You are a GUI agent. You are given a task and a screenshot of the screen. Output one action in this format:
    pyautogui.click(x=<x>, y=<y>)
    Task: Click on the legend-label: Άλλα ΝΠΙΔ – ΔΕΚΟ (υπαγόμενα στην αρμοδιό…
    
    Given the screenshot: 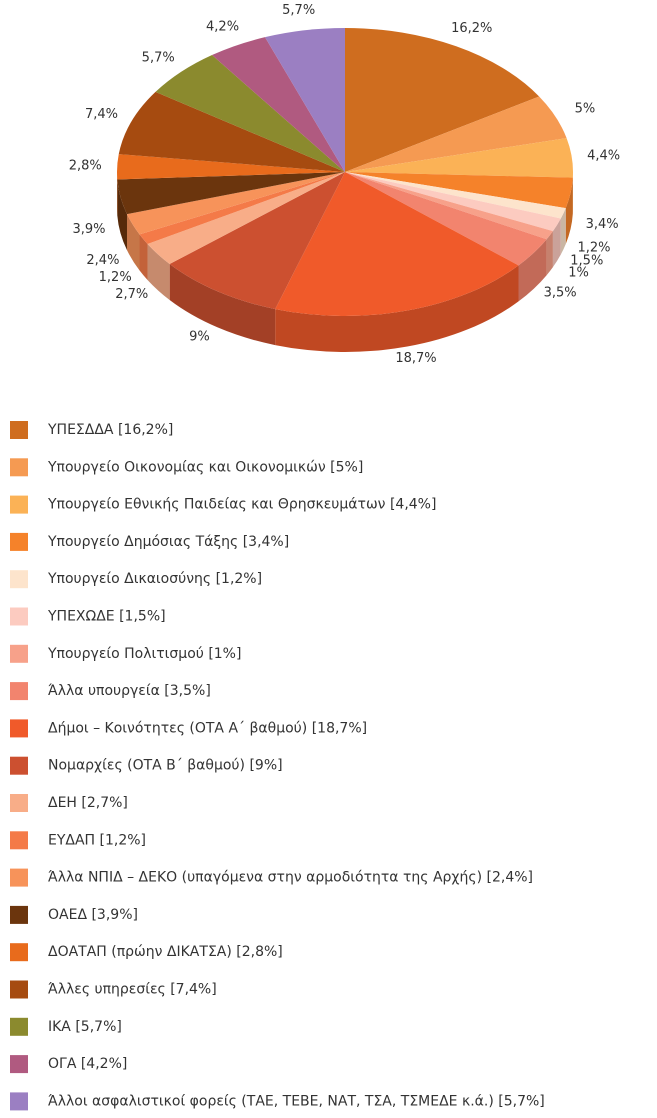 What is the action you would take?
    pyautogui.click(x=290, y=878)
    